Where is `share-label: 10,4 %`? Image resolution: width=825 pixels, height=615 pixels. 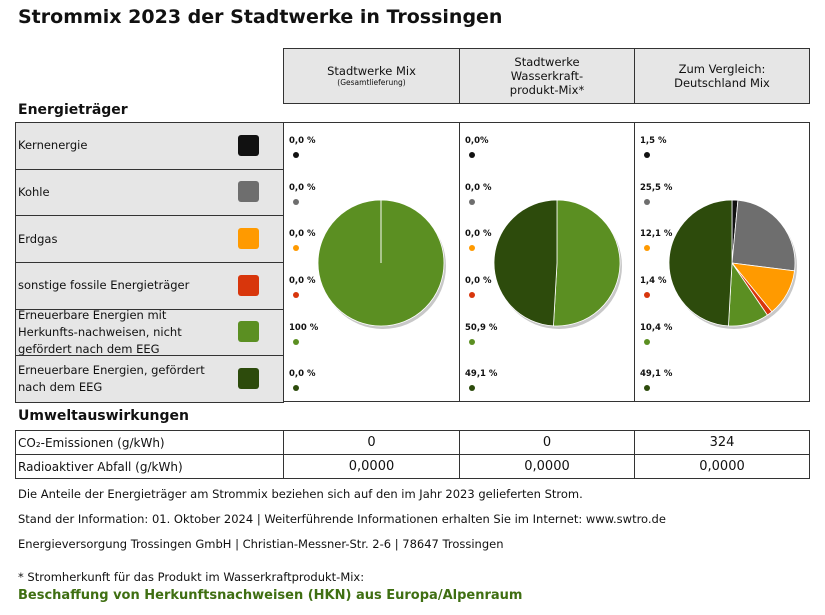
share-label: 10,4 % is located at coordinates (656, 327).